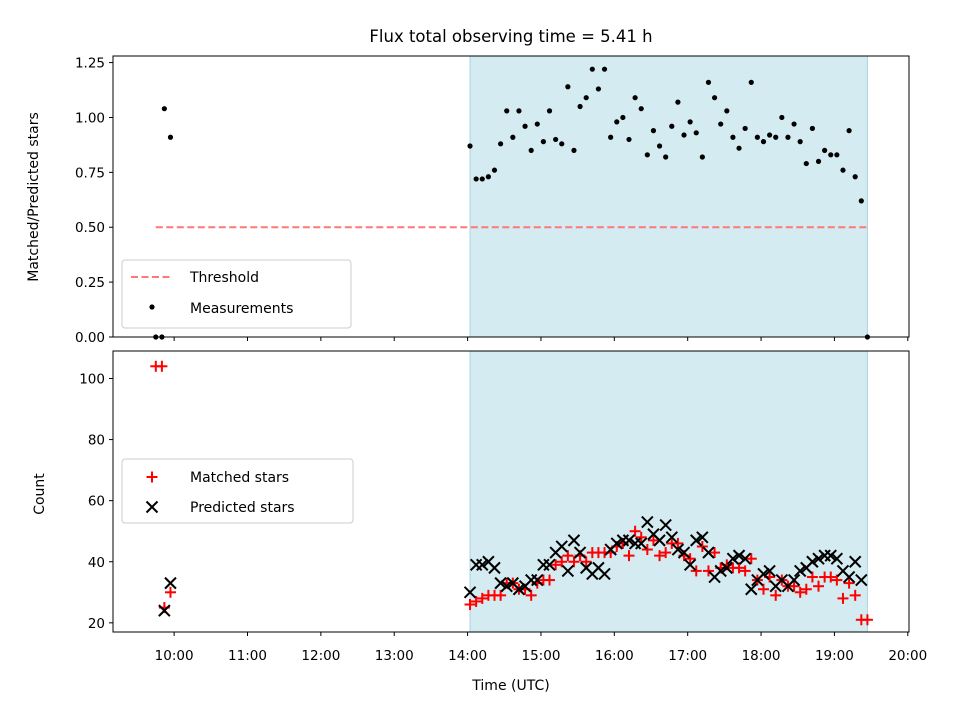 Image resolution: width=960 pixels, height=720 pixels. Describe the element at coordinates (394, 656) in the screenshot. I see `x-tick-label: 13:00` at that location.